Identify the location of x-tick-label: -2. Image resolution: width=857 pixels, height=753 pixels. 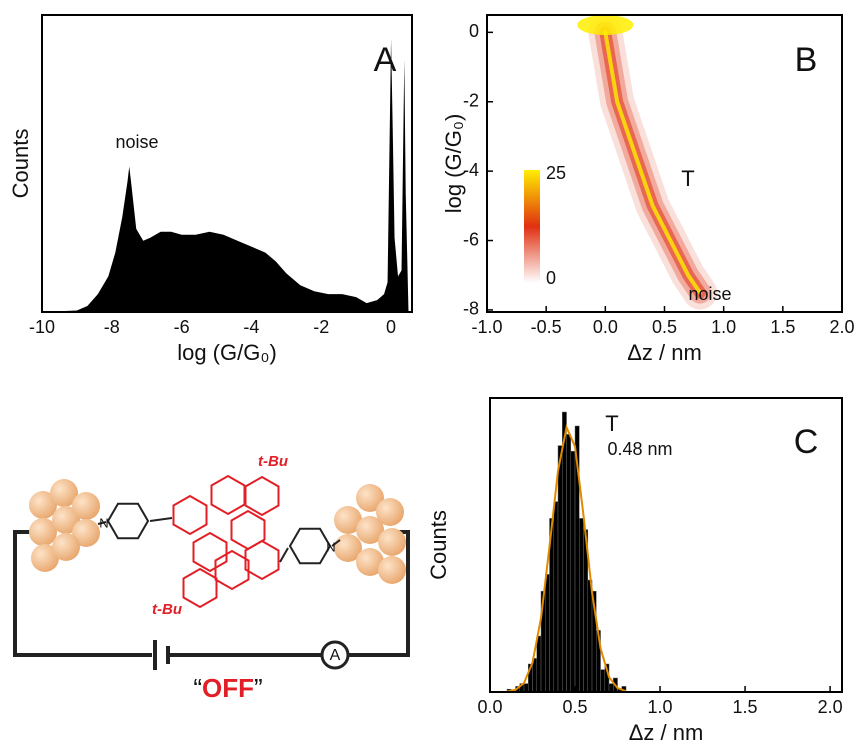
(321, 327).